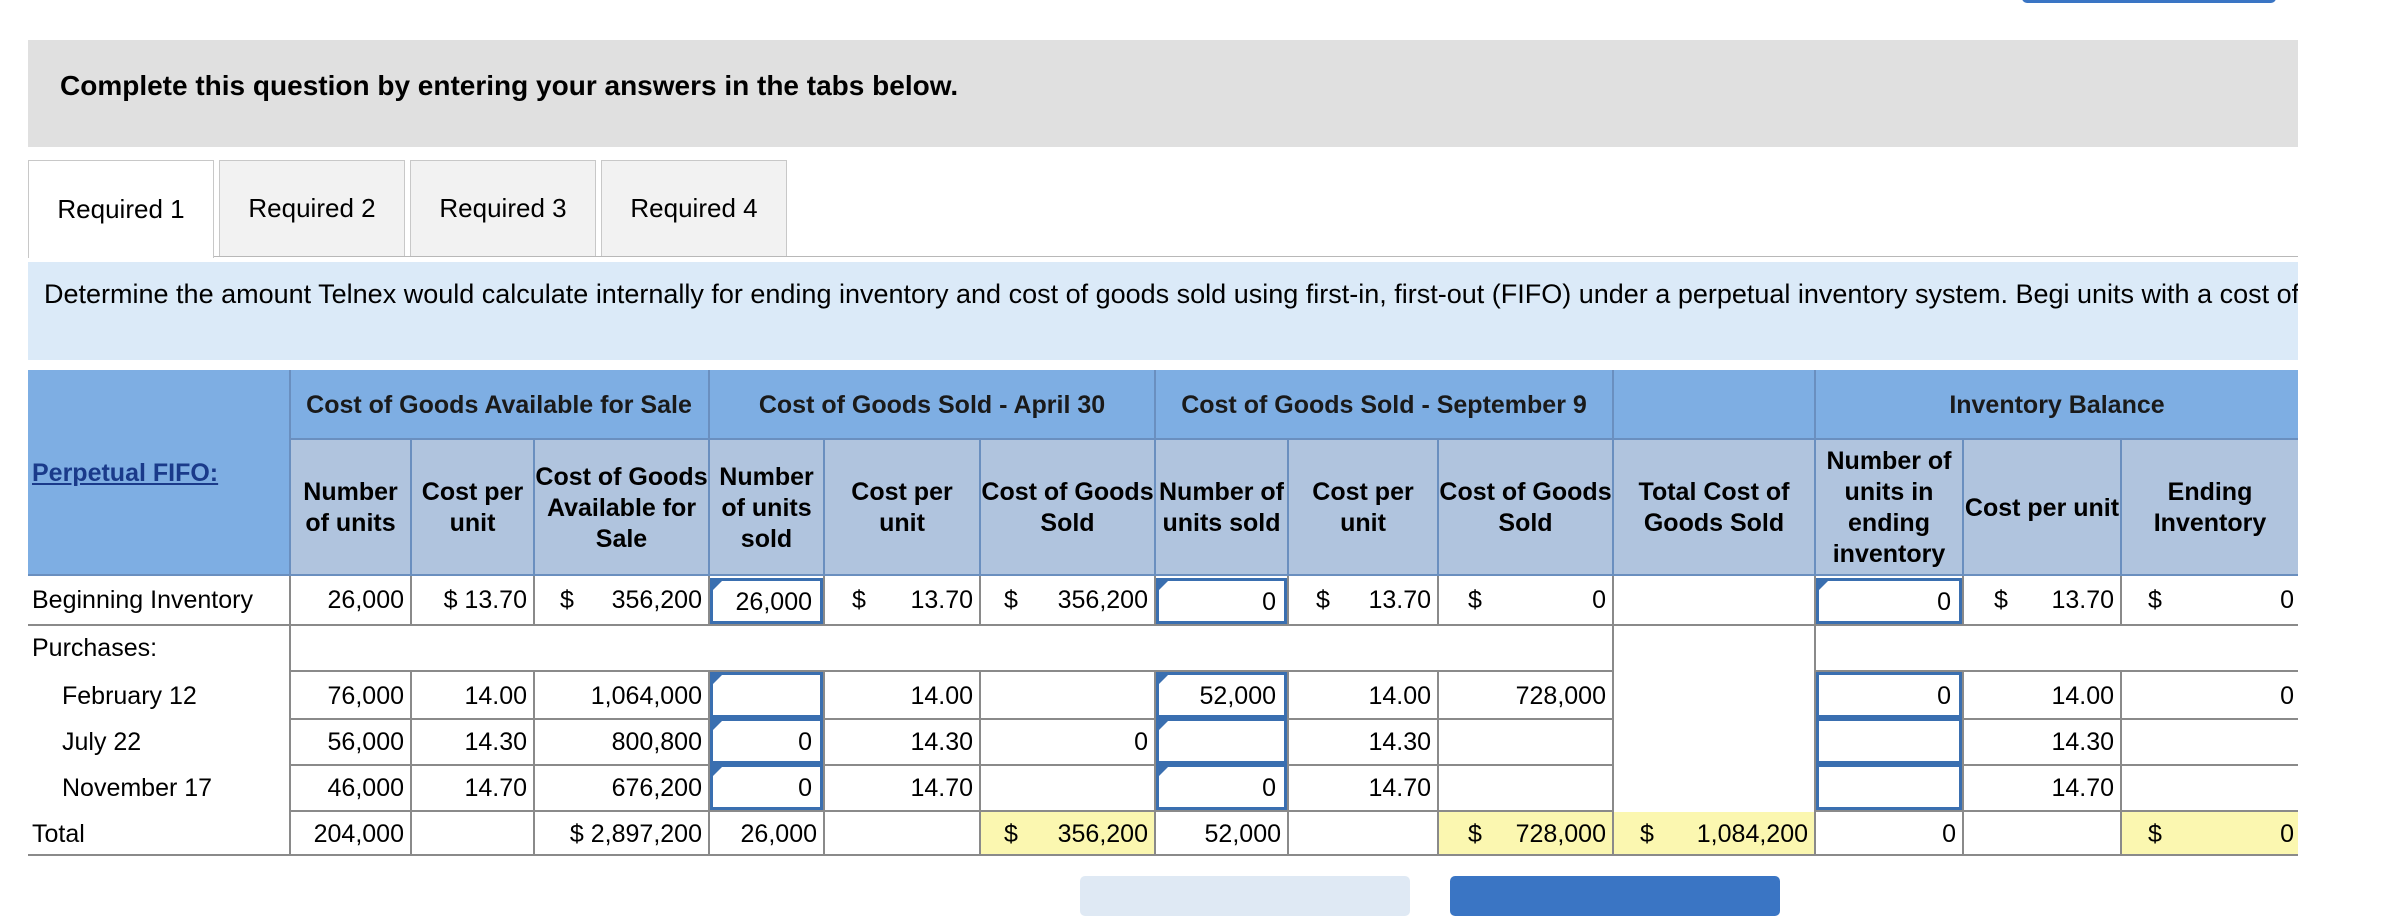 This screenshot has width=2398, height=916. Describe the element at coordinates (121, 209) in the screenshot. I see `tab-required-1: Required 1` at that location.